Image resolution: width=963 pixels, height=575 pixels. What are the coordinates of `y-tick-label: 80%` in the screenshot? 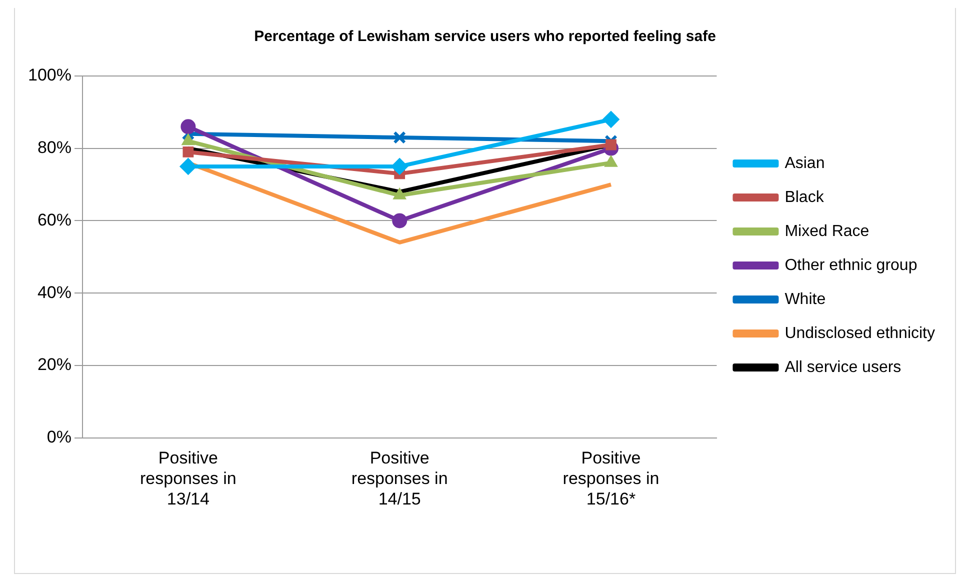 It's located at (54, 148).